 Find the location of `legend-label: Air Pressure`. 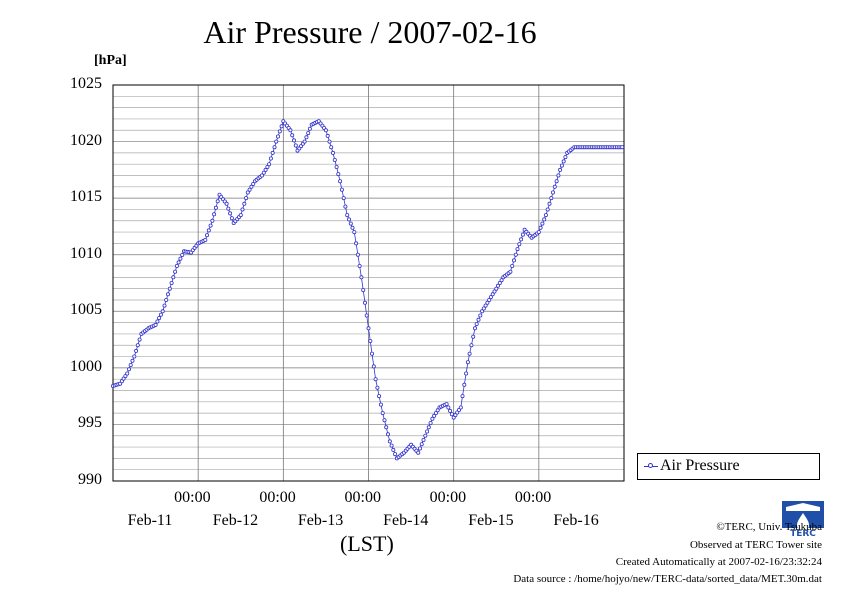

legend-label: Air Pressure is located at coordinates (700, 465).